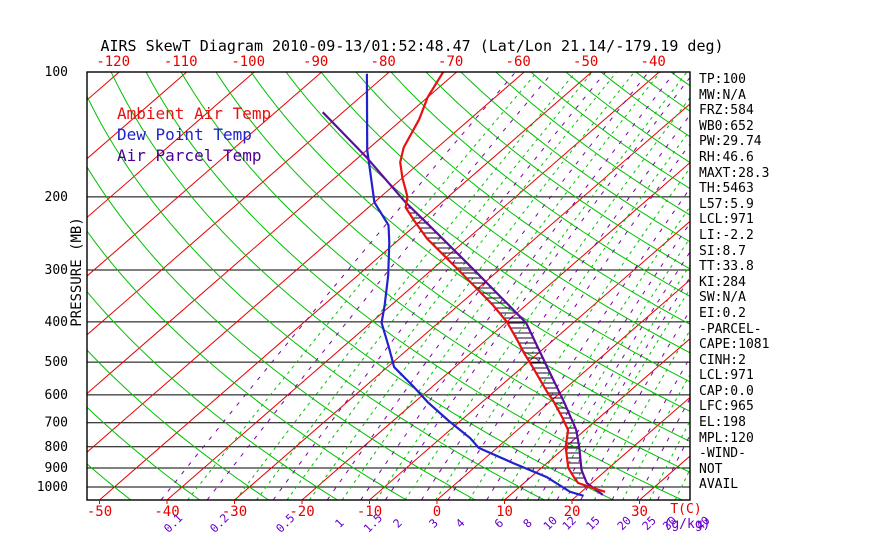 The width and height of the screenshot is (870, 560). What do you see at coordinates (518, 62) in the screenshot?
I see `top-axis-tick-label: -60` at bounding box center [518, 62].